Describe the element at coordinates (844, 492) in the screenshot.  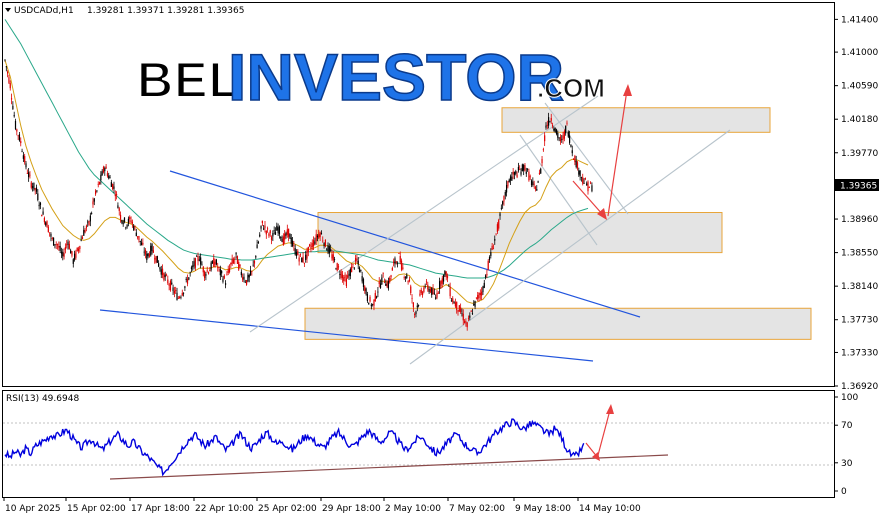
I see `rsi-tick-label: 0` at that location.